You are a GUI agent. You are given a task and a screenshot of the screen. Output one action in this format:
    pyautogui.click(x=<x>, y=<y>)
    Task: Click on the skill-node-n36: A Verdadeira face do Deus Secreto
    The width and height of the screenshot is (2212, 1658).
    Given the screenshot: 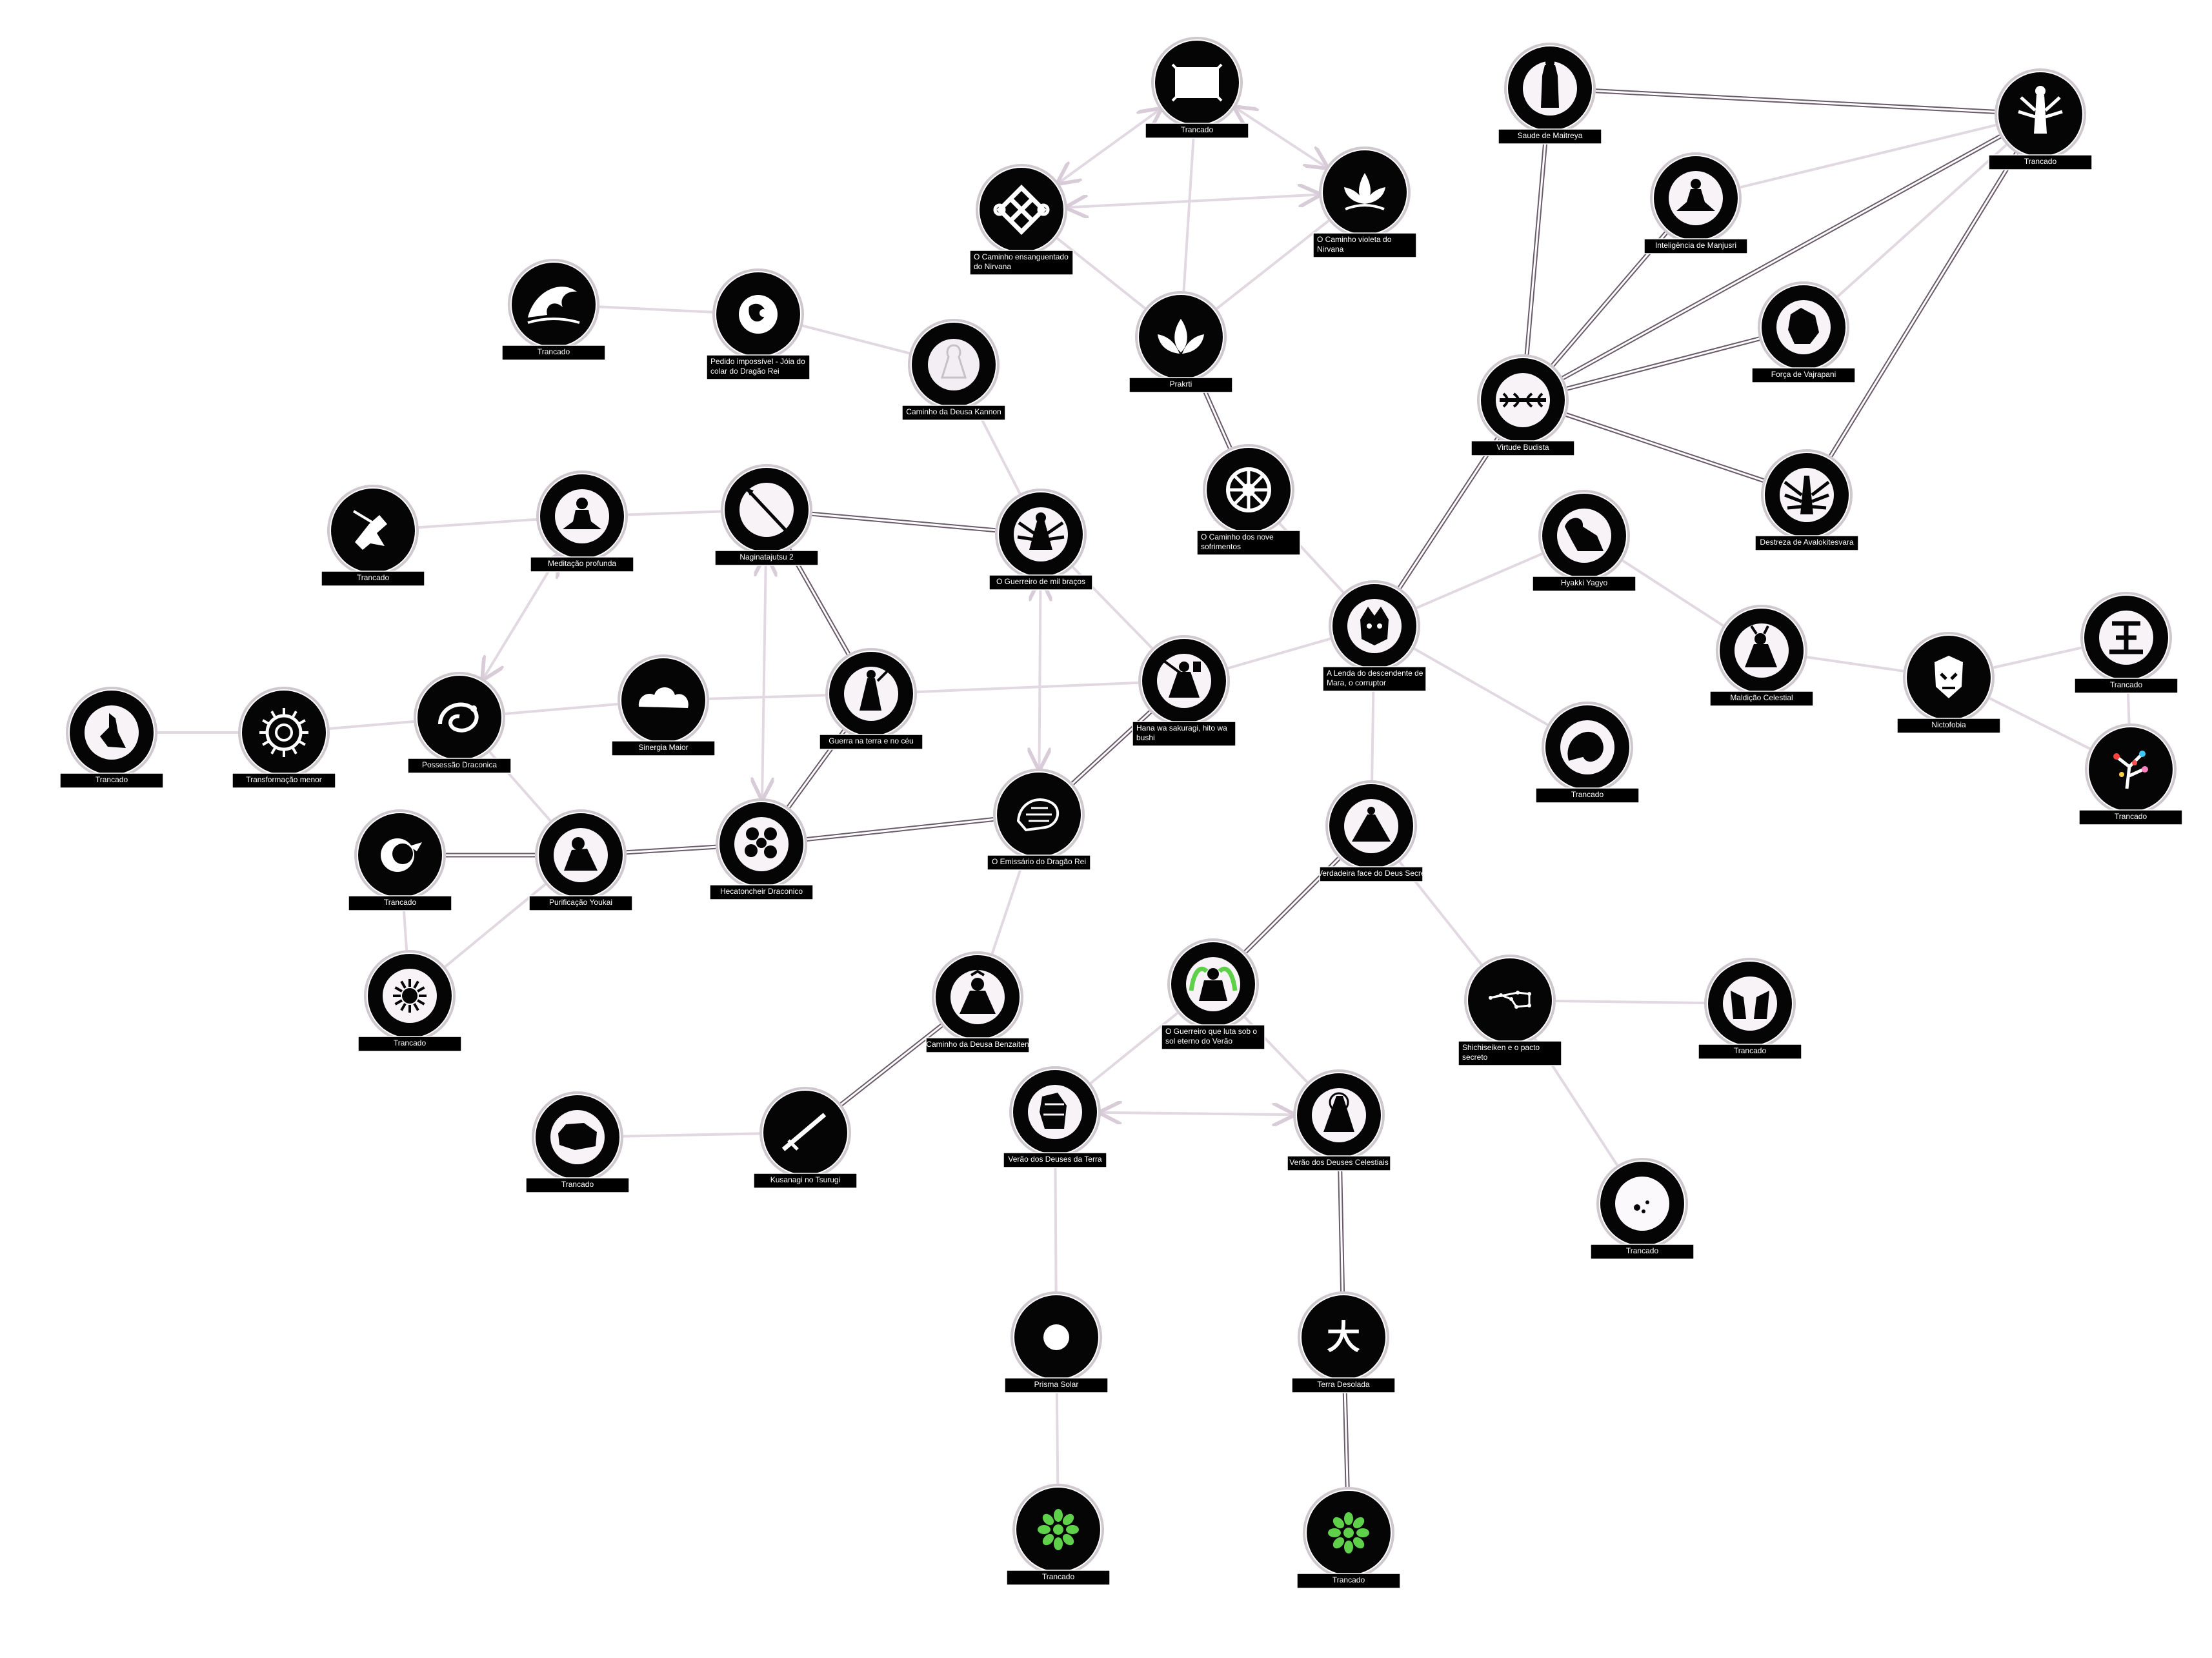 What is the action you would take?
    pyautogui.click(x=1372, y=831)
    